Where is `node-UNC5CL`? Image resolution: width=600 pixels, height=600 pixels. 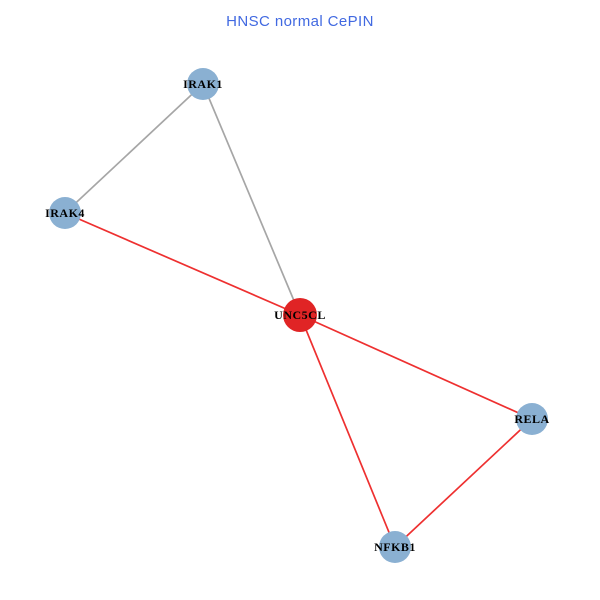 node-UNC5CL is located at coordinates (300, 315).